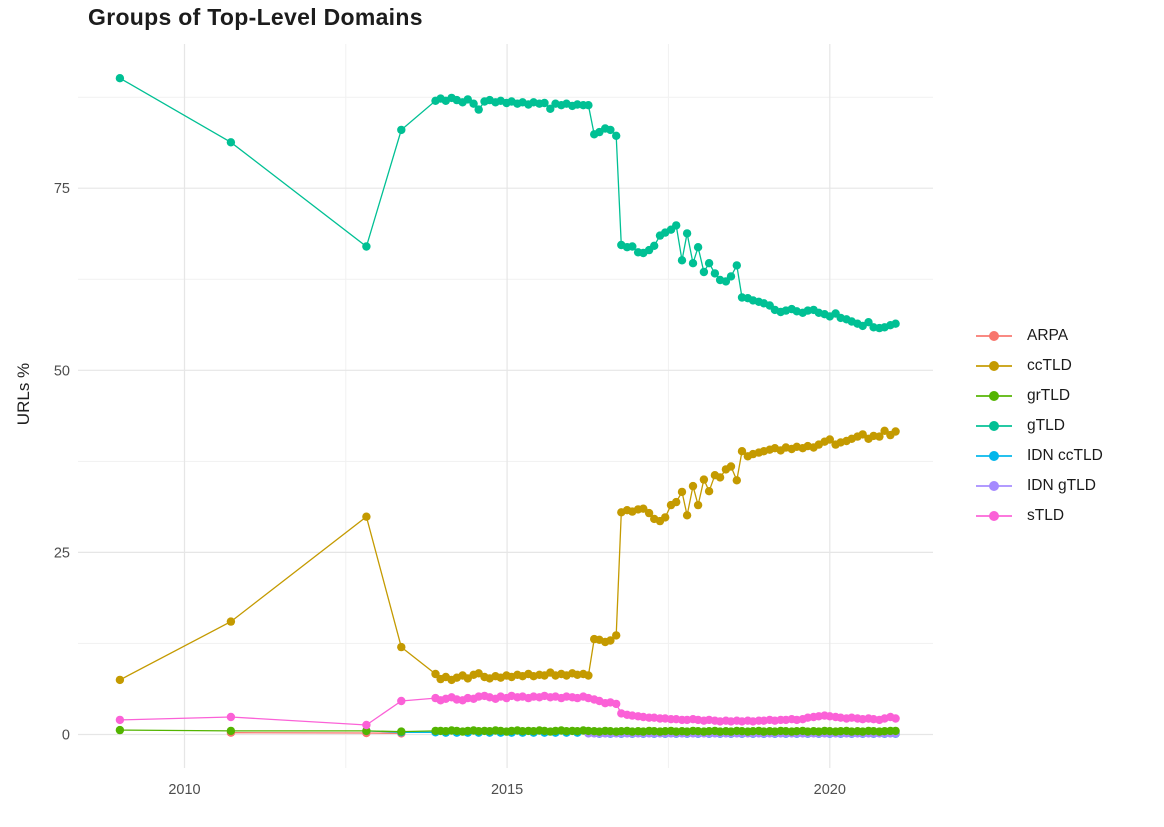 This screenshot has width=1164, height=827. Describe the element at coordinates (830, 790) in the screenshot. I see `x-tick-label: 2020` at that location.